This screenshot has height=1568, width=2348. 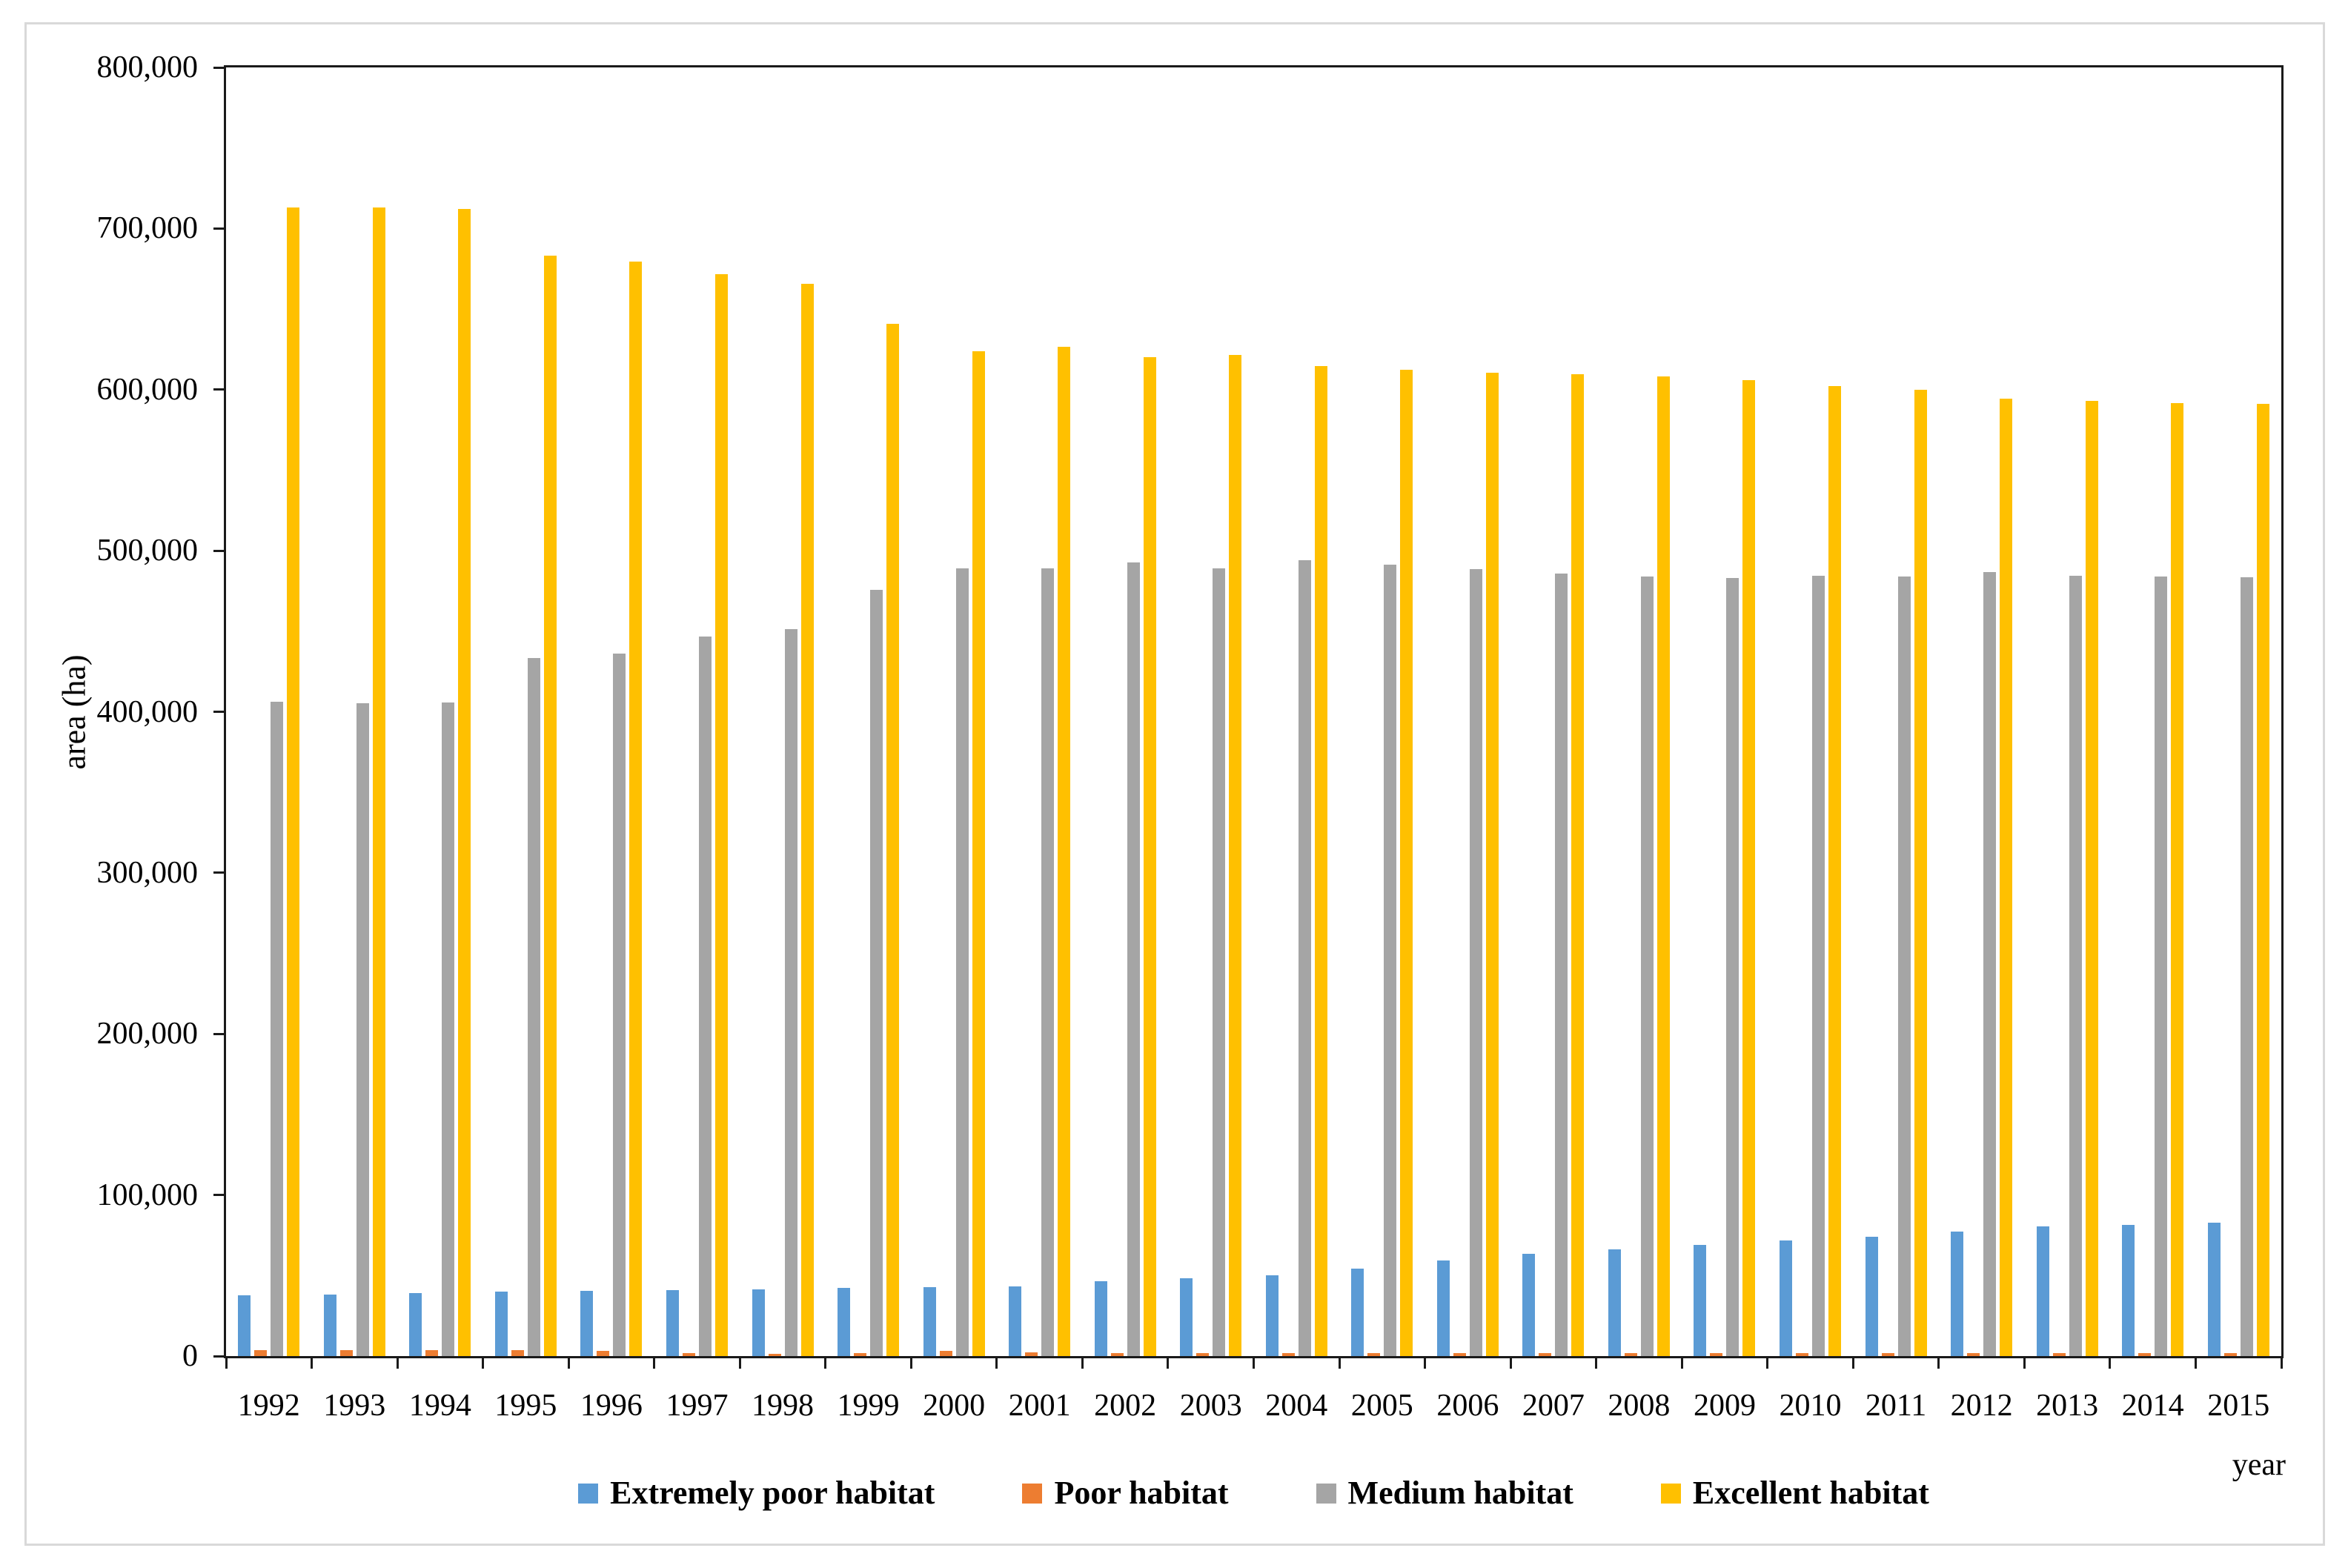 What do you see at coordinates (1810, 1493) in the screenshot?
I see `legend-label-excellent-habitat: Excellent habitat` at bounding box center [1810, 1493].